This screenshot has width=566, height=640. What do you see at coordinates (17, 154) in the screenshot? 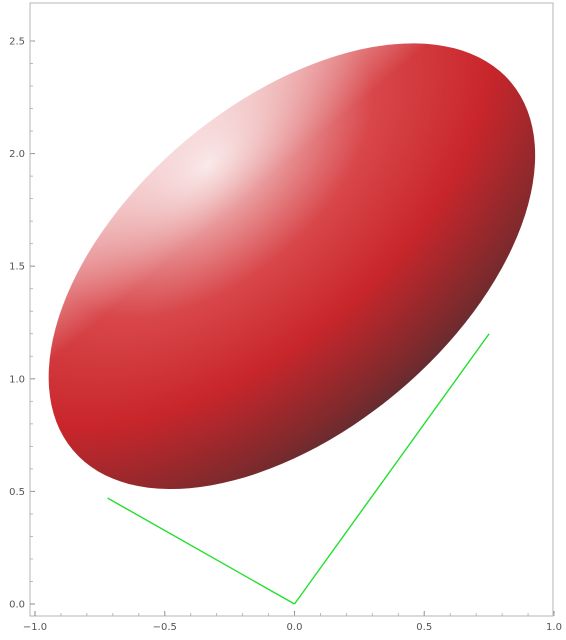
I see `y-tick-label: 2.0` at bounding box center [17, 154].